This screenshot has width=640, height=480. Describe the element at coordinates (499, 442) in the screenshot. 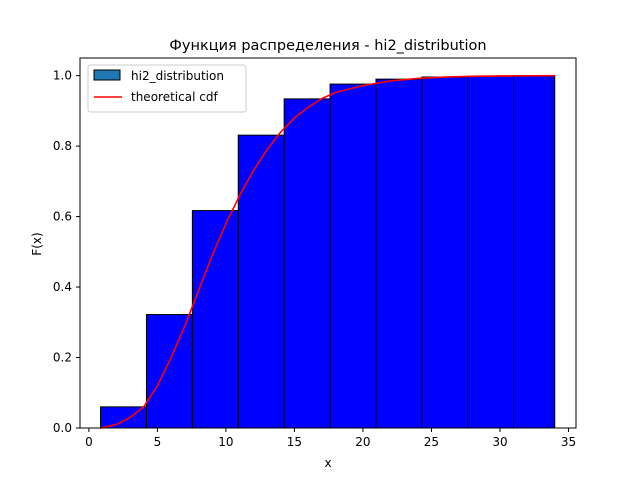

I see `x-tick-label-30: 30` at that location.